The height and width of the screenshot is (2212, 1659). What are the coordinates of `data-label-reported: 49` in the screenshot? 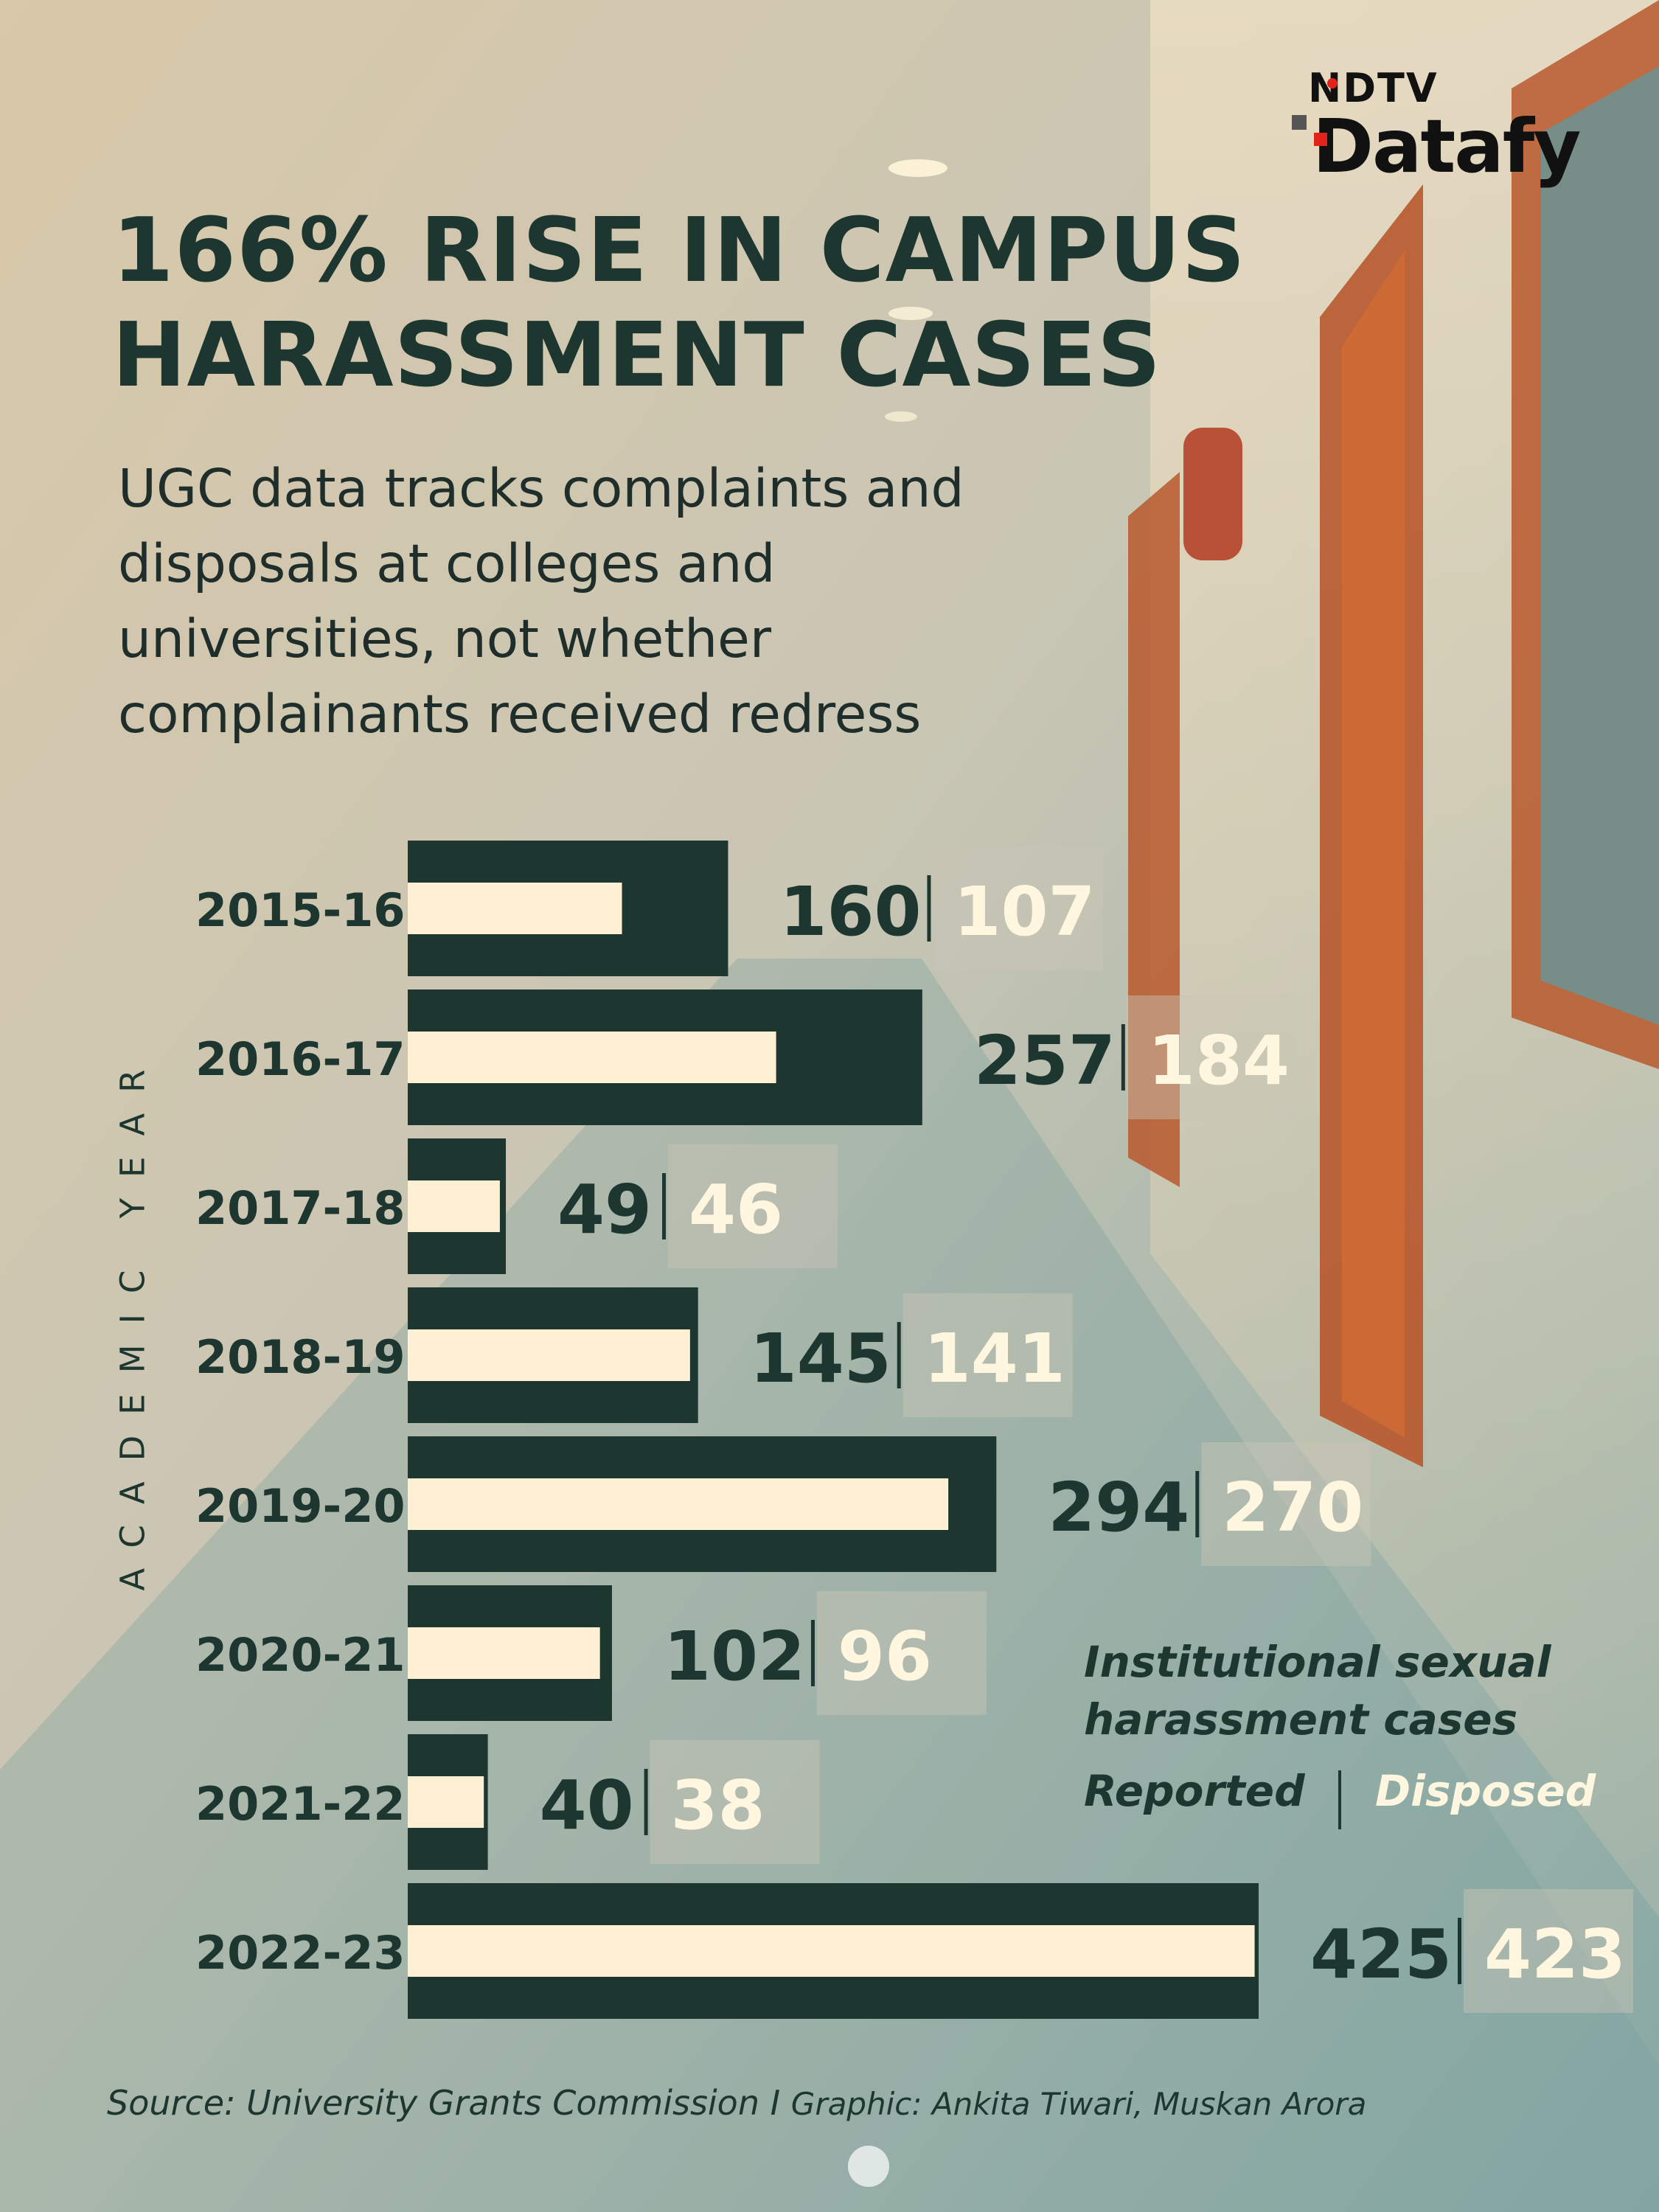 It's located at (604, 1209).